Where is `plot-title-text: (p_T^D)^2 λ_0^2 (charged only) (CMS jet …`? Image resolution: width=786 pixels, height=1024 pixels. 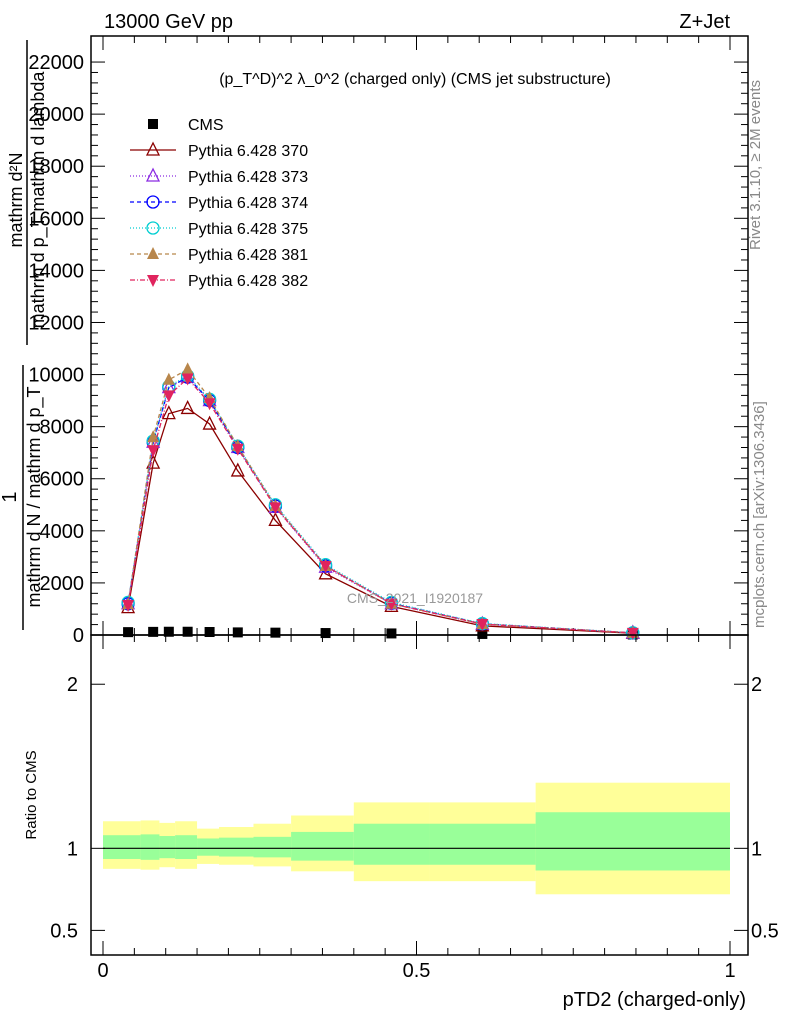
plot-title-text: (p_T^D)^2 λ_0^2 (charged only) (CMS jet … is located at coordinates (415, 79).